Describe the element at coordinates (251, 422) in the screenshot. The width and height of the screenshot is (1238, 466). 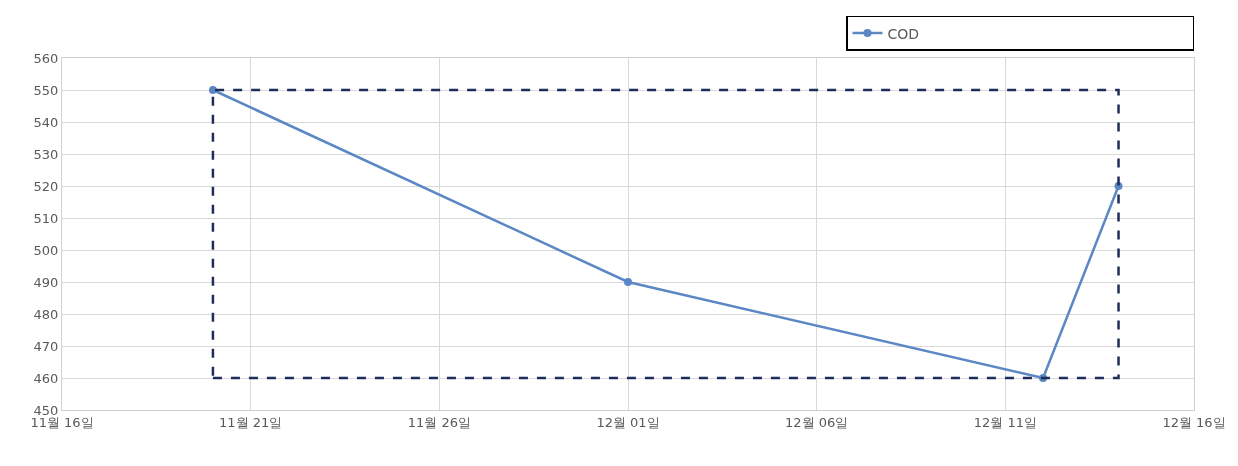
I see `x-tick-label: 11월 21일` at that location.